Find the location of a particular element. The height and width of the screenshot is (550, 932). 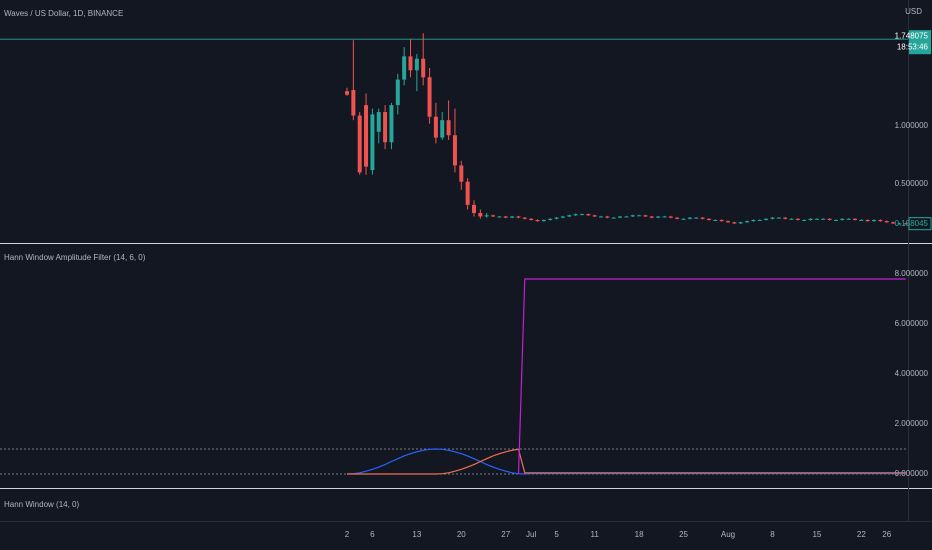

x-tick-label: 6 is located at coordinates (372, 534).